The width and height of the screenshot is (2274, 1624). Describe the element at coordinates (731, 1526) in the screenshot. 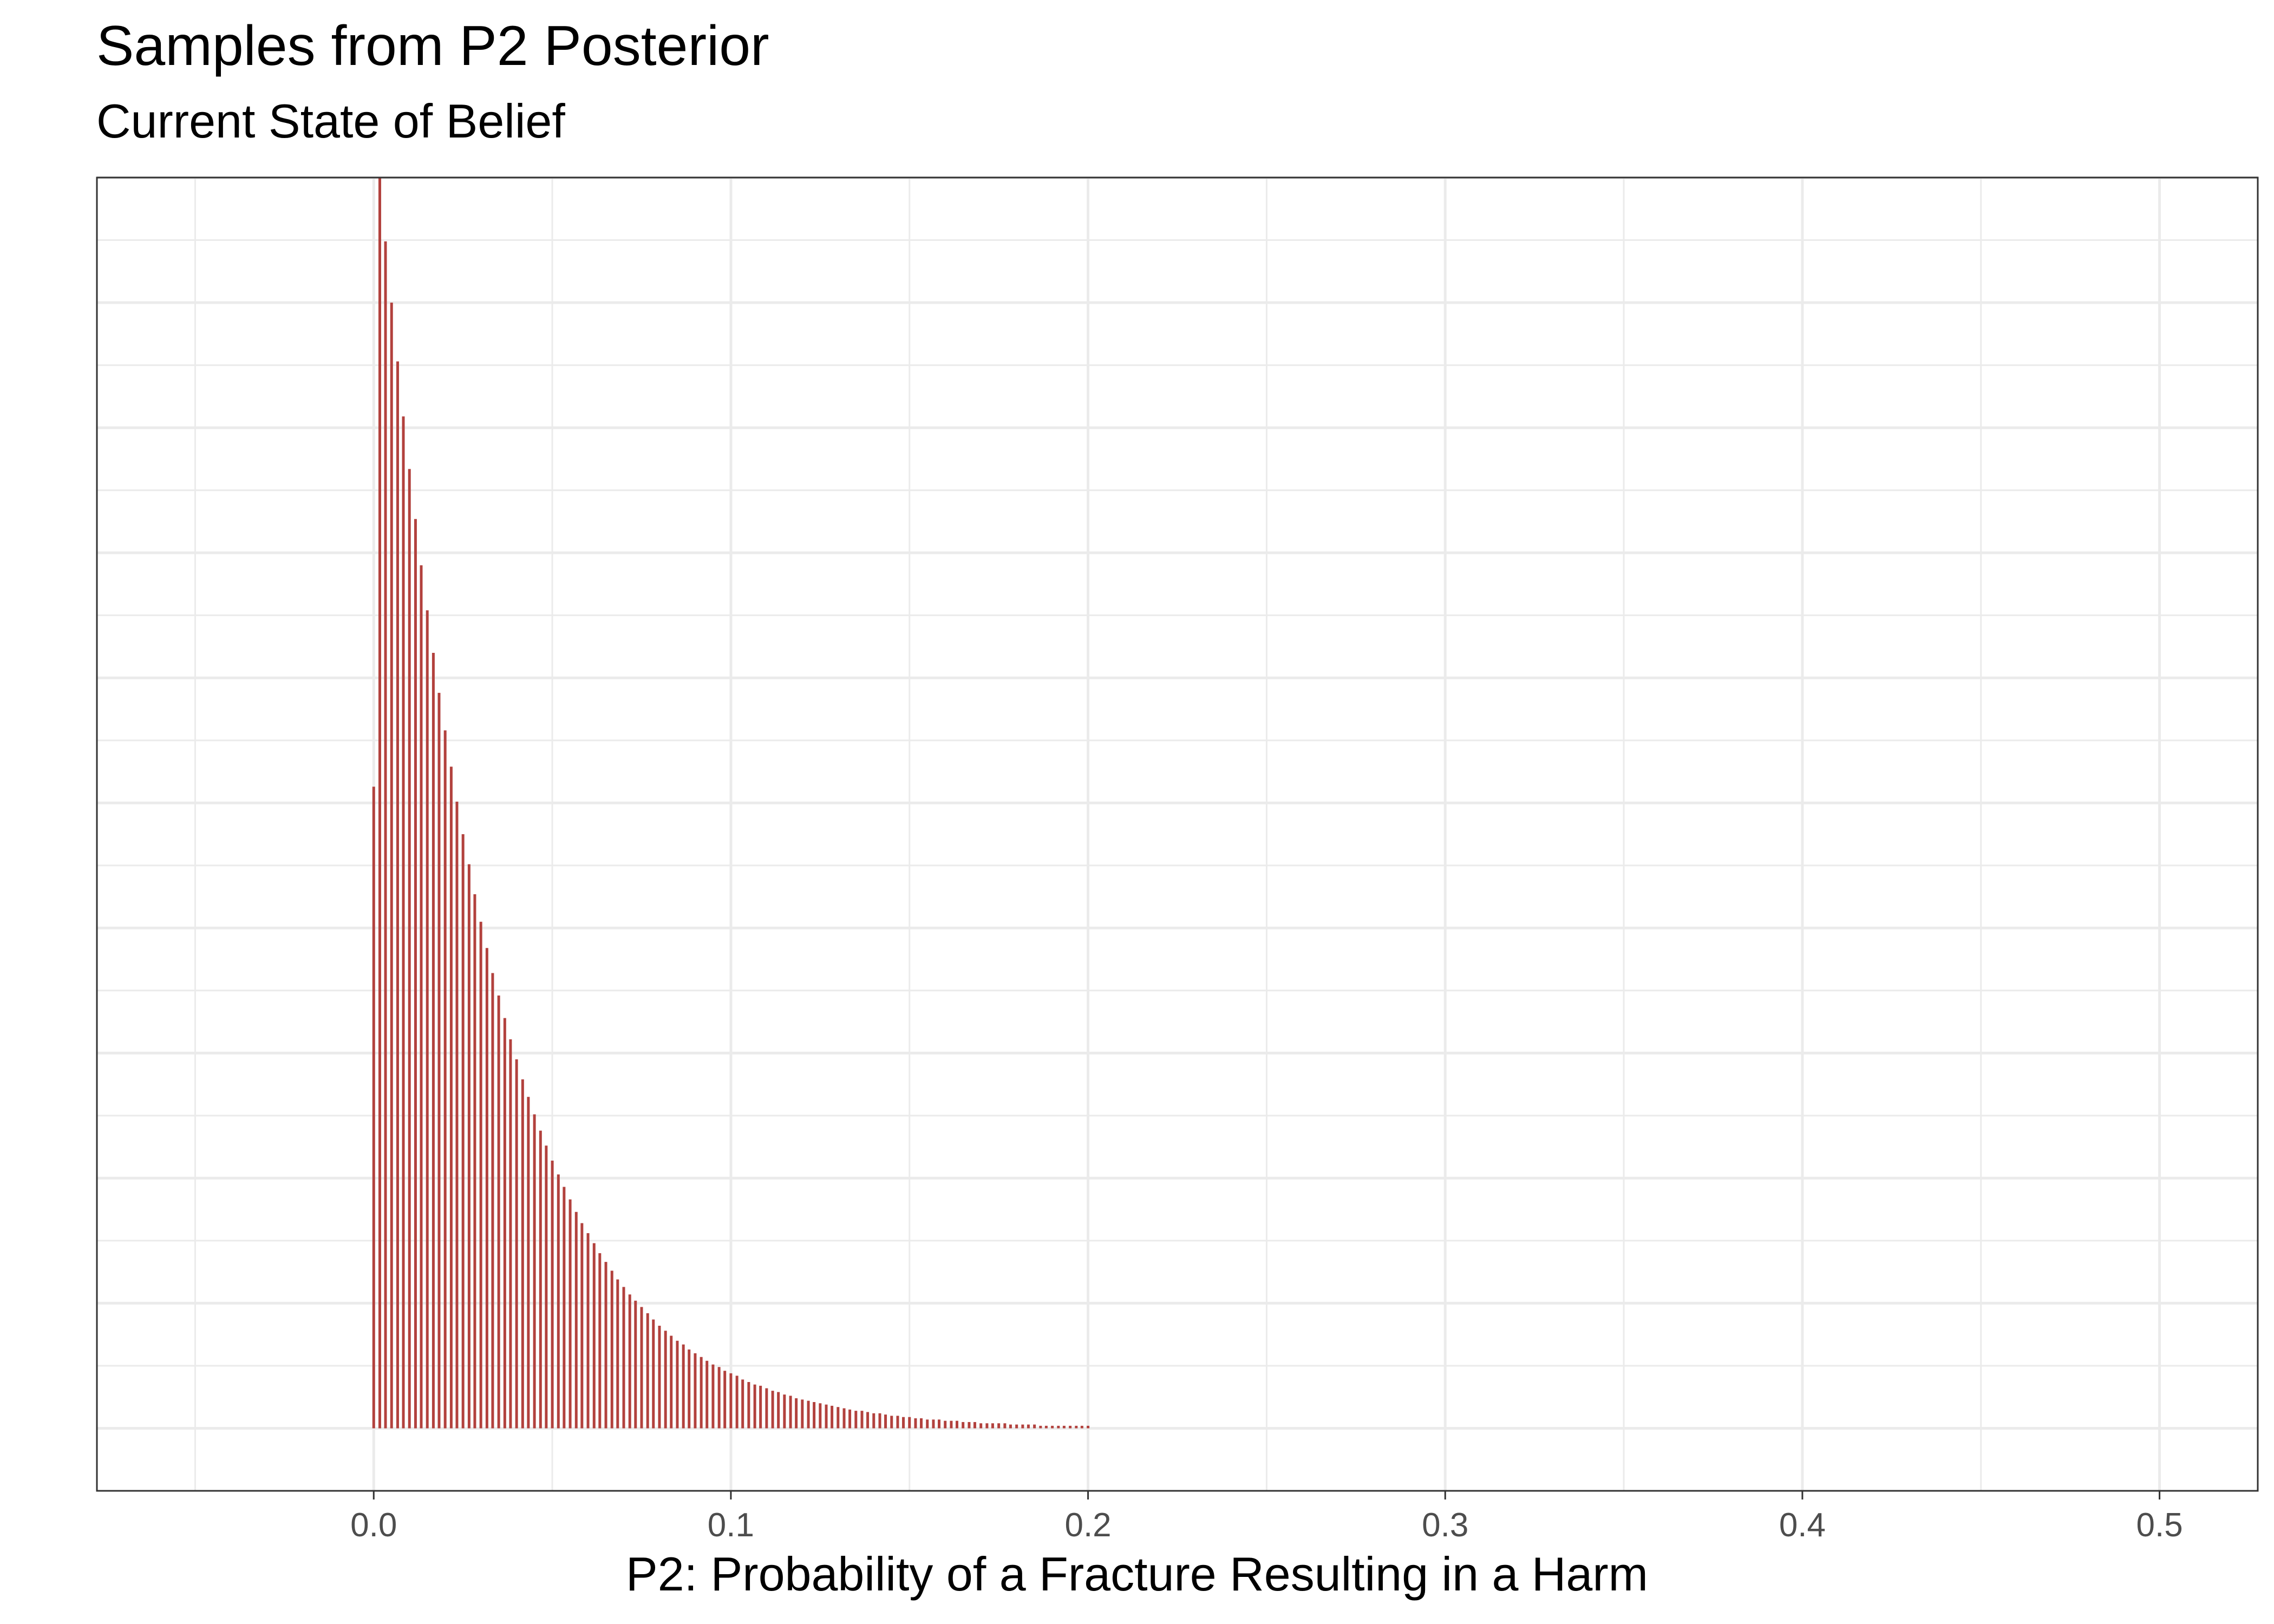

I see `x-tick-label: 0.1` at that location.